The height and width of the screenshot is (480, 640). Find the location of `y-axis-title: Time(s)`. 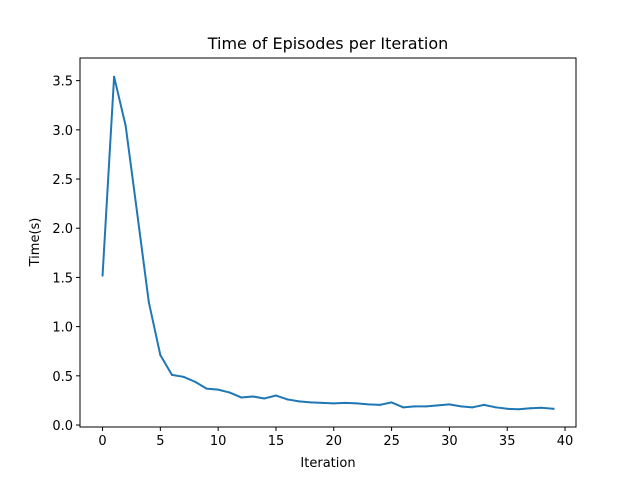

y-axis-title: Time(s) is located at coordinates (35, 243).